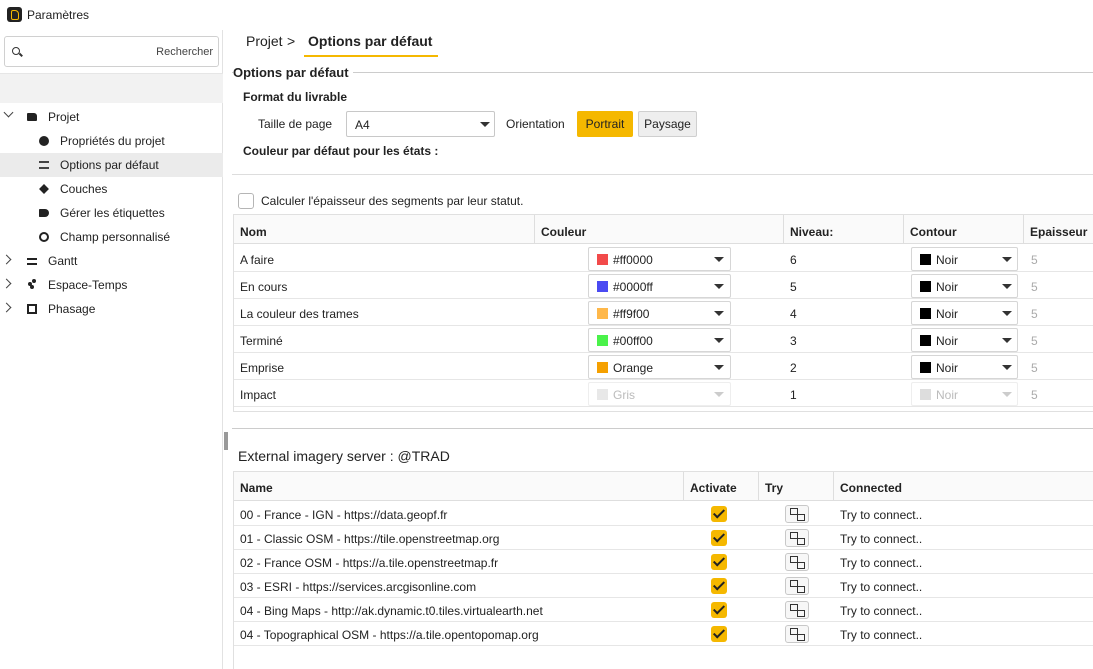 The width and height of the screenshot is (1093, 669). What do you see at coordinates (964, 229) in the screenshot?
I see `column-header-contour: Contour` at bounding box center [964, 229].